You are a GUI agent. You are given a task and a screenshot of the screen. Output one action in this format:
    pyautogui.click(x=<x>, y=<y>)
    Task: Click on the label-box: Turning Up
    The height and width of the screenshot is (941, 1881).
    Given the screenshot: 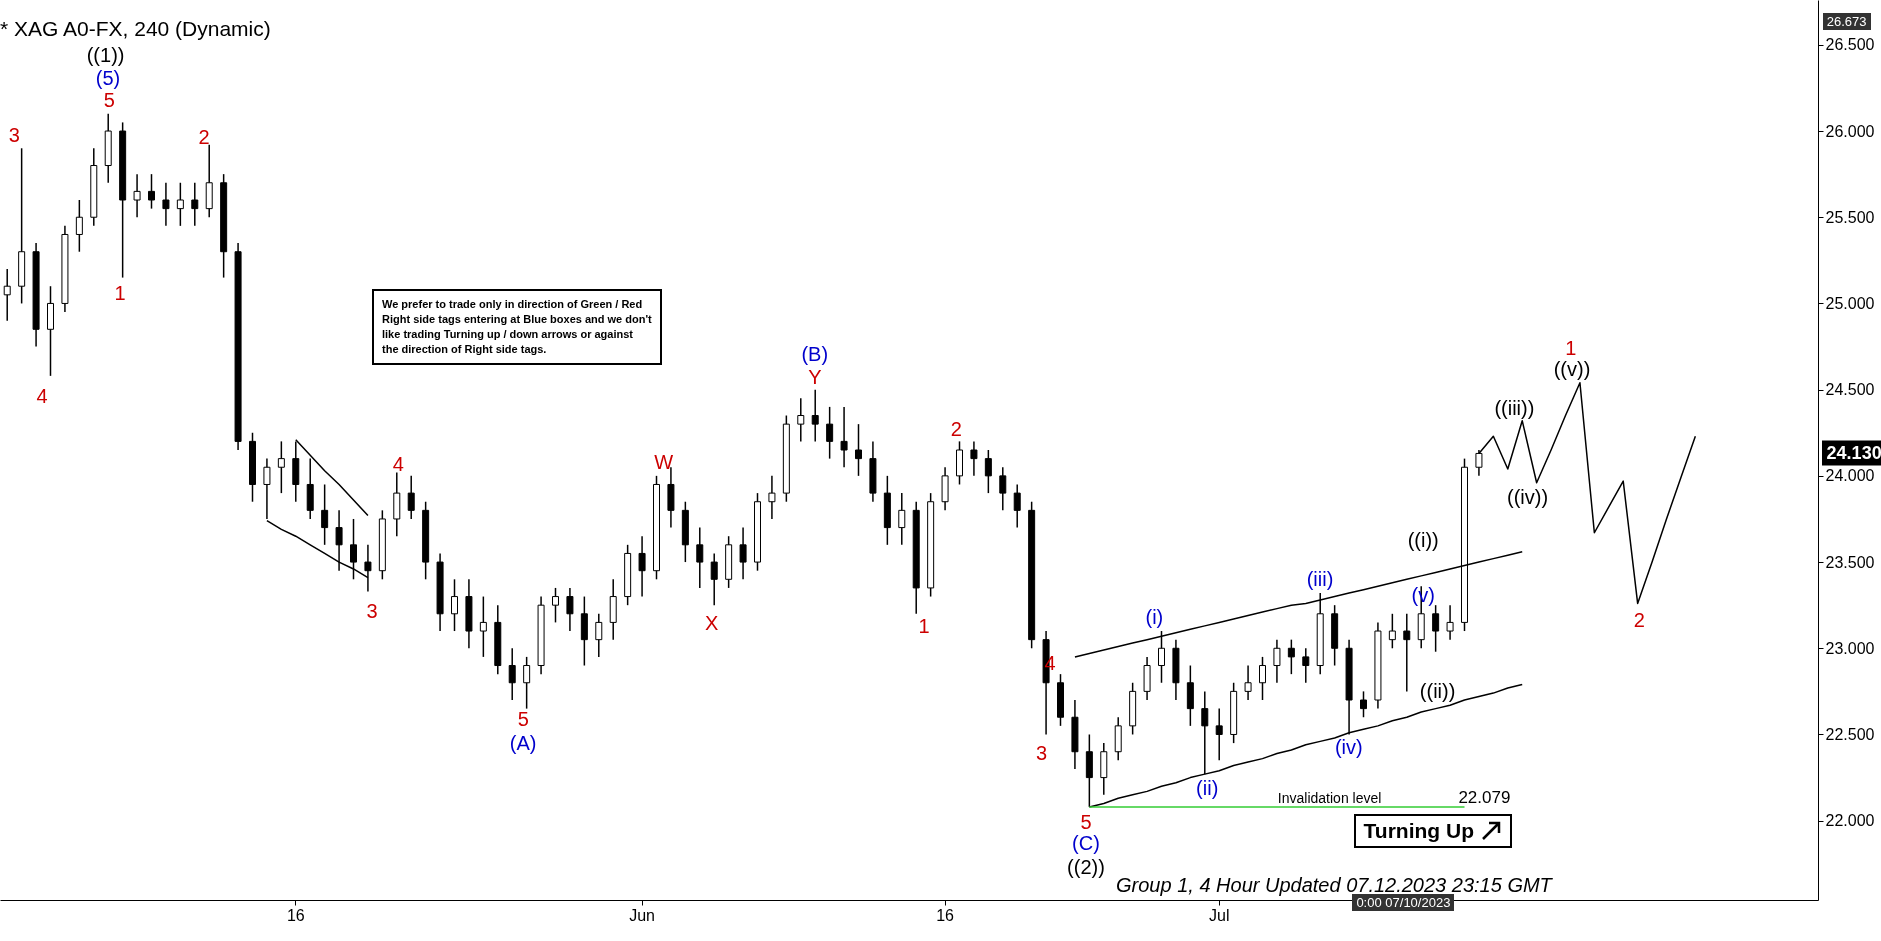 What is the action you would take?
    pyautogui.click(x=1432, y=831)
    